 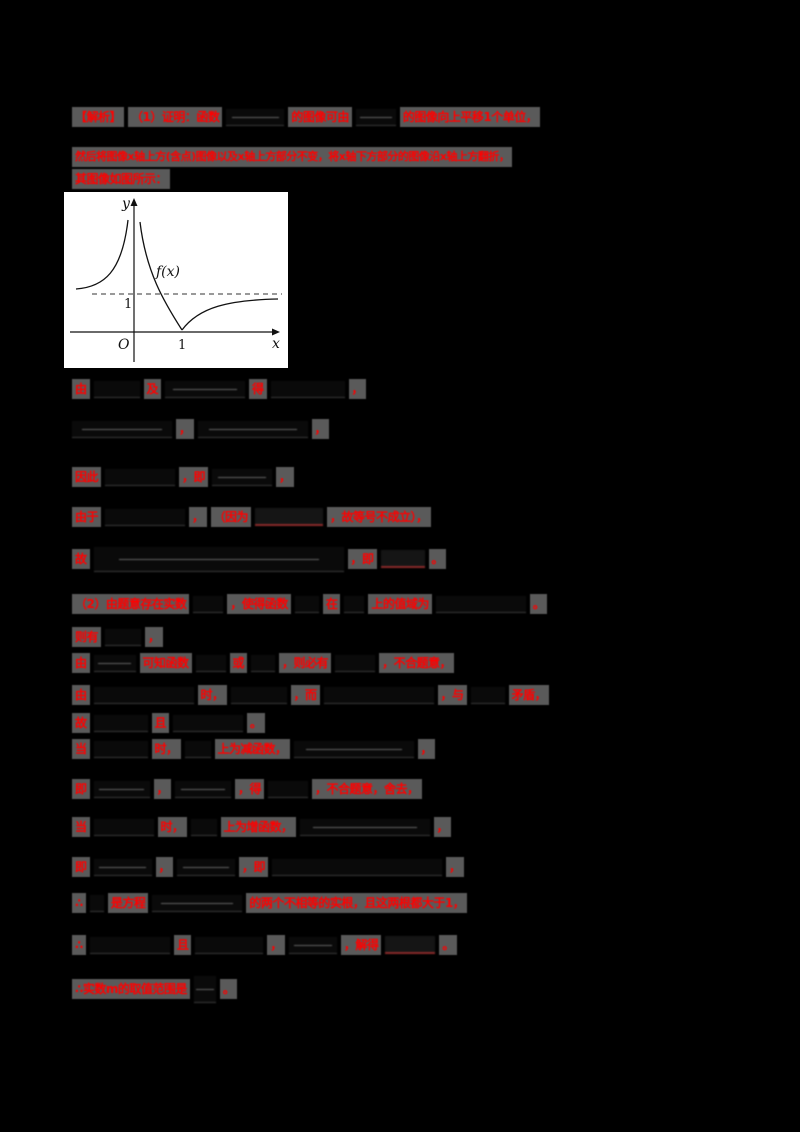 I want to click on solution-line-18: ∴ 是方程 的两个不相等的实根，且这两根都大于1，, so click(x=270, y=903).